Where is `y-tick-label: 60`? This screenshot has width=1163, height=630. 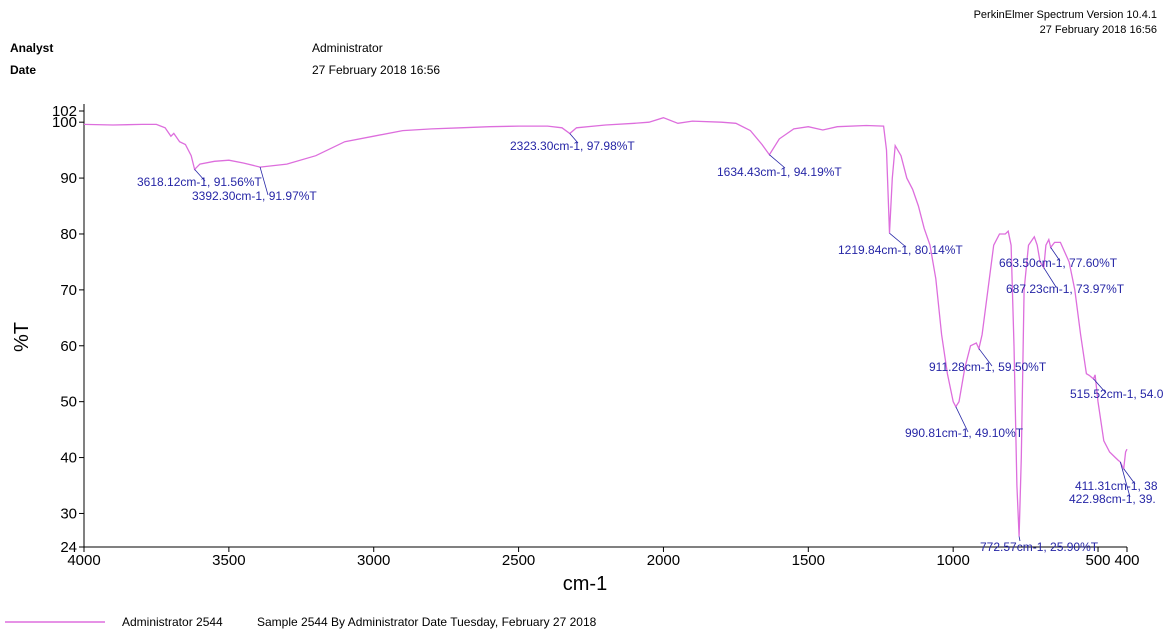
y-tick-label: 60 is located at coordinates (68, 346).